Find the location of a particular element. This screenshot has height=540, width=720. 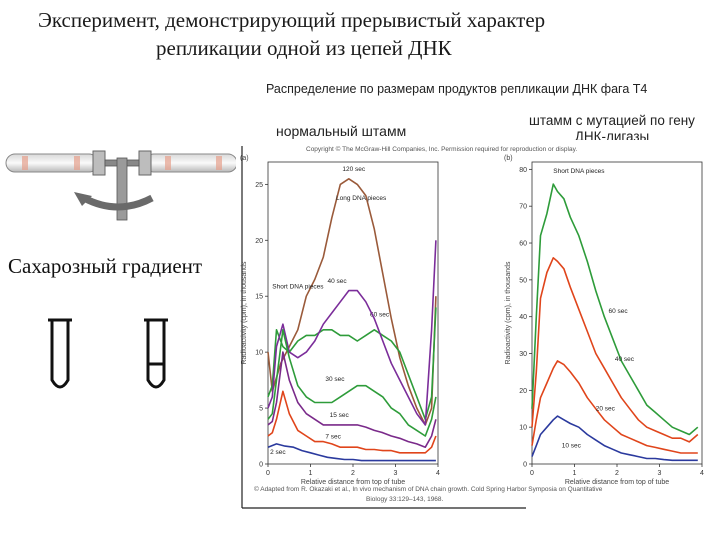

panel-label: (b) is located at coordinates (508, 158).